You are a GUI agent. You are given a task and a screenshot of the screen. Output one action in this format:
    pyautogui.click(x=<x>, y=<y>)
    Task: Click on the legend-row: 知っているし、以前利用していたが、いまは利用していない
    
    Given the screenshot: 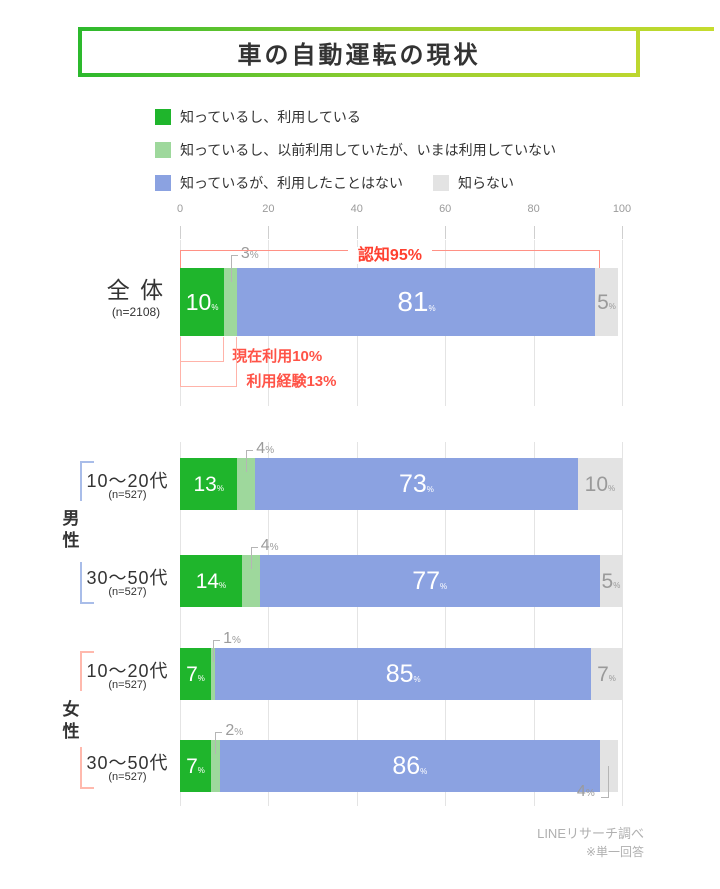 What is the action you would take?
    pyautogui.click(x=355, y=150)
    